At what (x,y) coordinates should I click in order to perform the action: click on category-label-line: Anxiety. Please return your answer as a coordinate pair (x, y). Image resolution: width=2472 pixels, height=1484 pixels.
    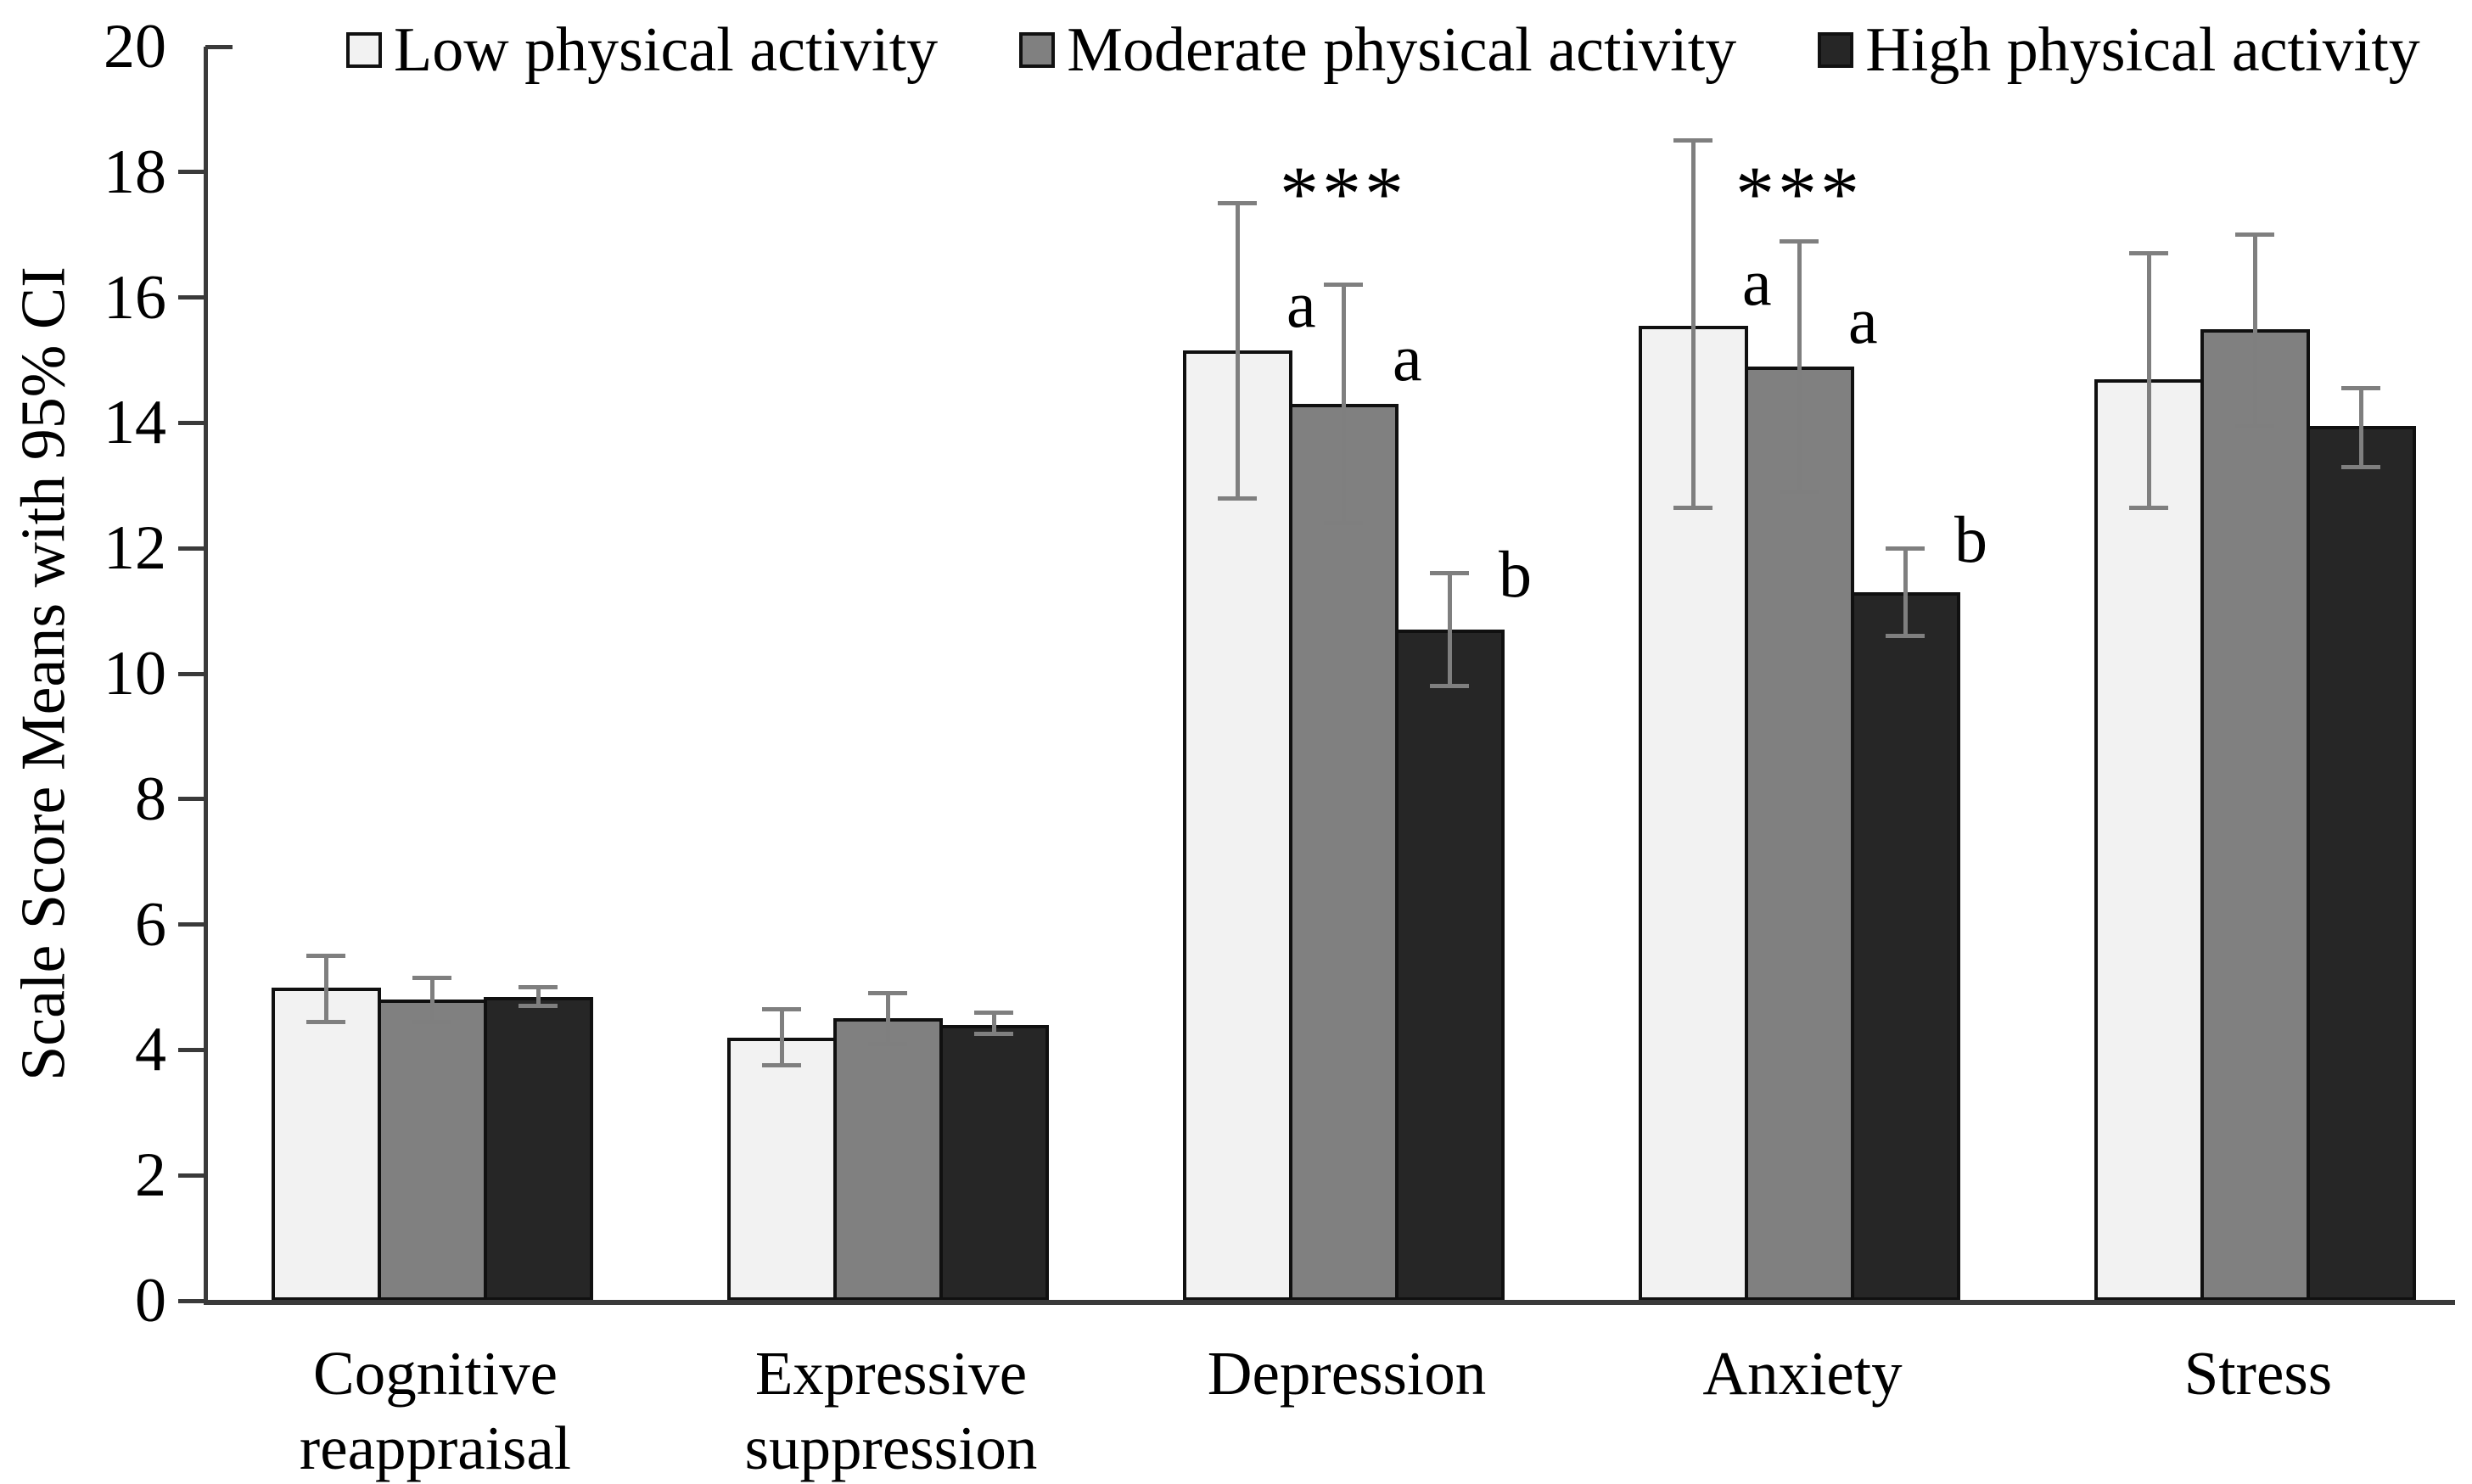
    Looking at the image, I should click on (1802, 1373).